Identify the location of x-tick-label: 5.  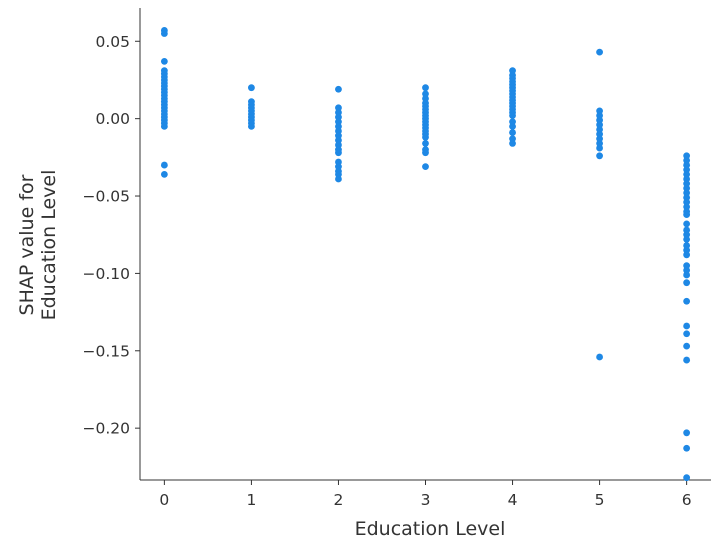
(600, 500).